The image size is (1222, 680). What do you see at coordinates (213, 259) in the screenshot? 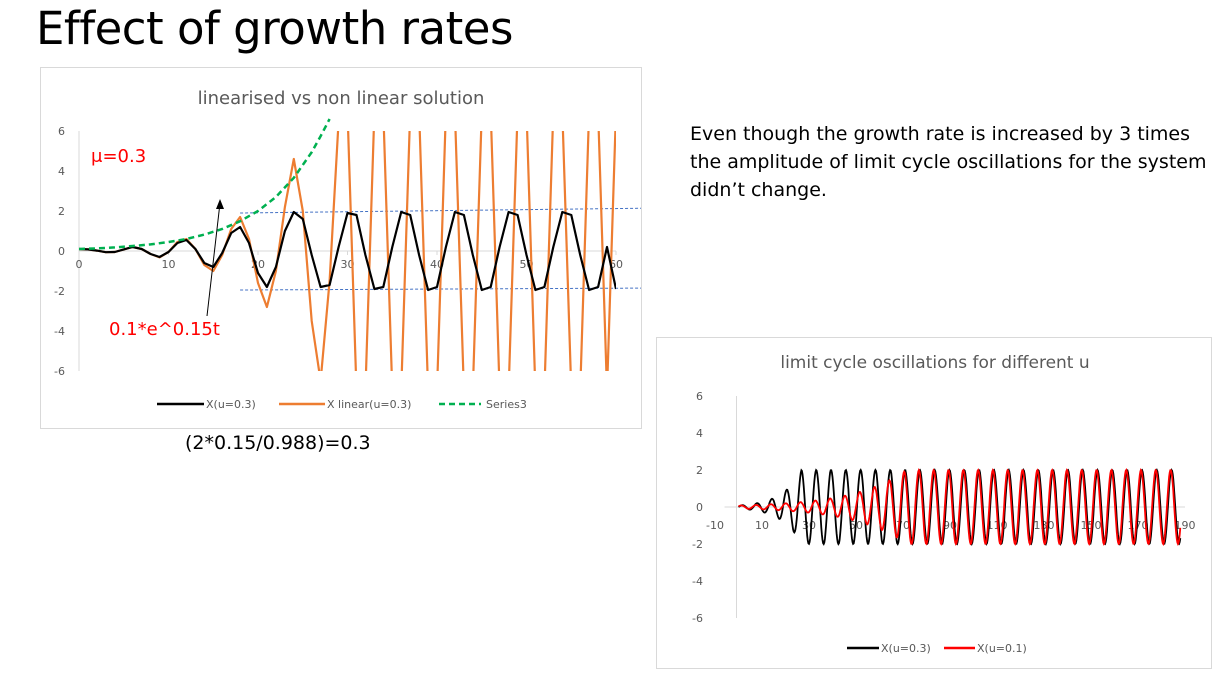
I see `envelope-arrow-line` at bounding box center [213, 259].